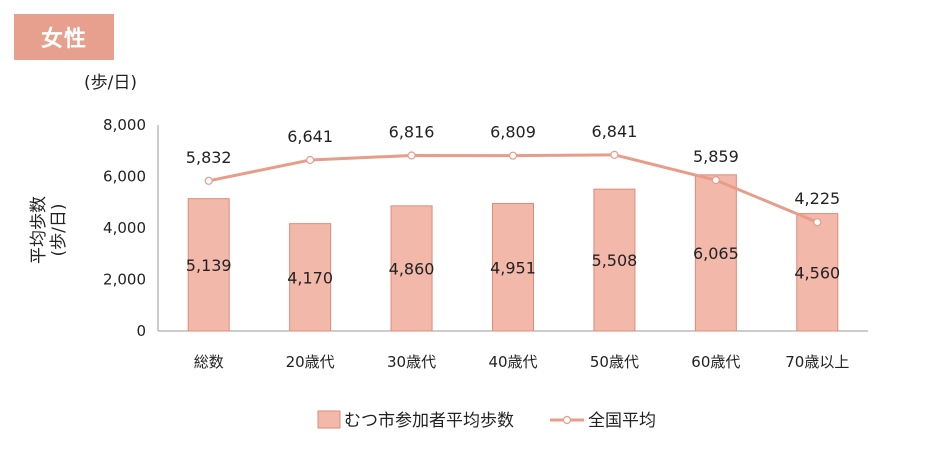  I want to click on legend-bar-swatch, so click(329, 419).